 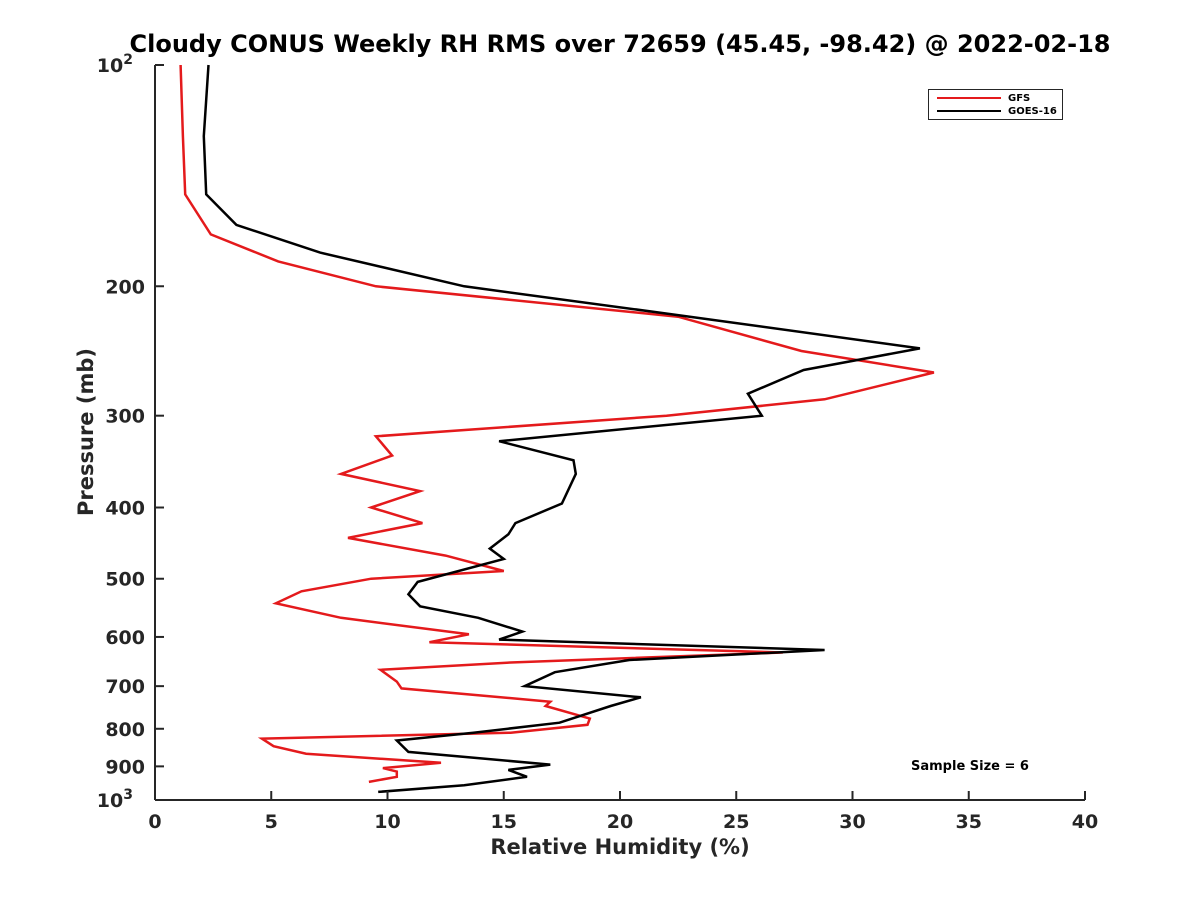 I want to click on x-tick-label: 15, so click(x=504, y=822).